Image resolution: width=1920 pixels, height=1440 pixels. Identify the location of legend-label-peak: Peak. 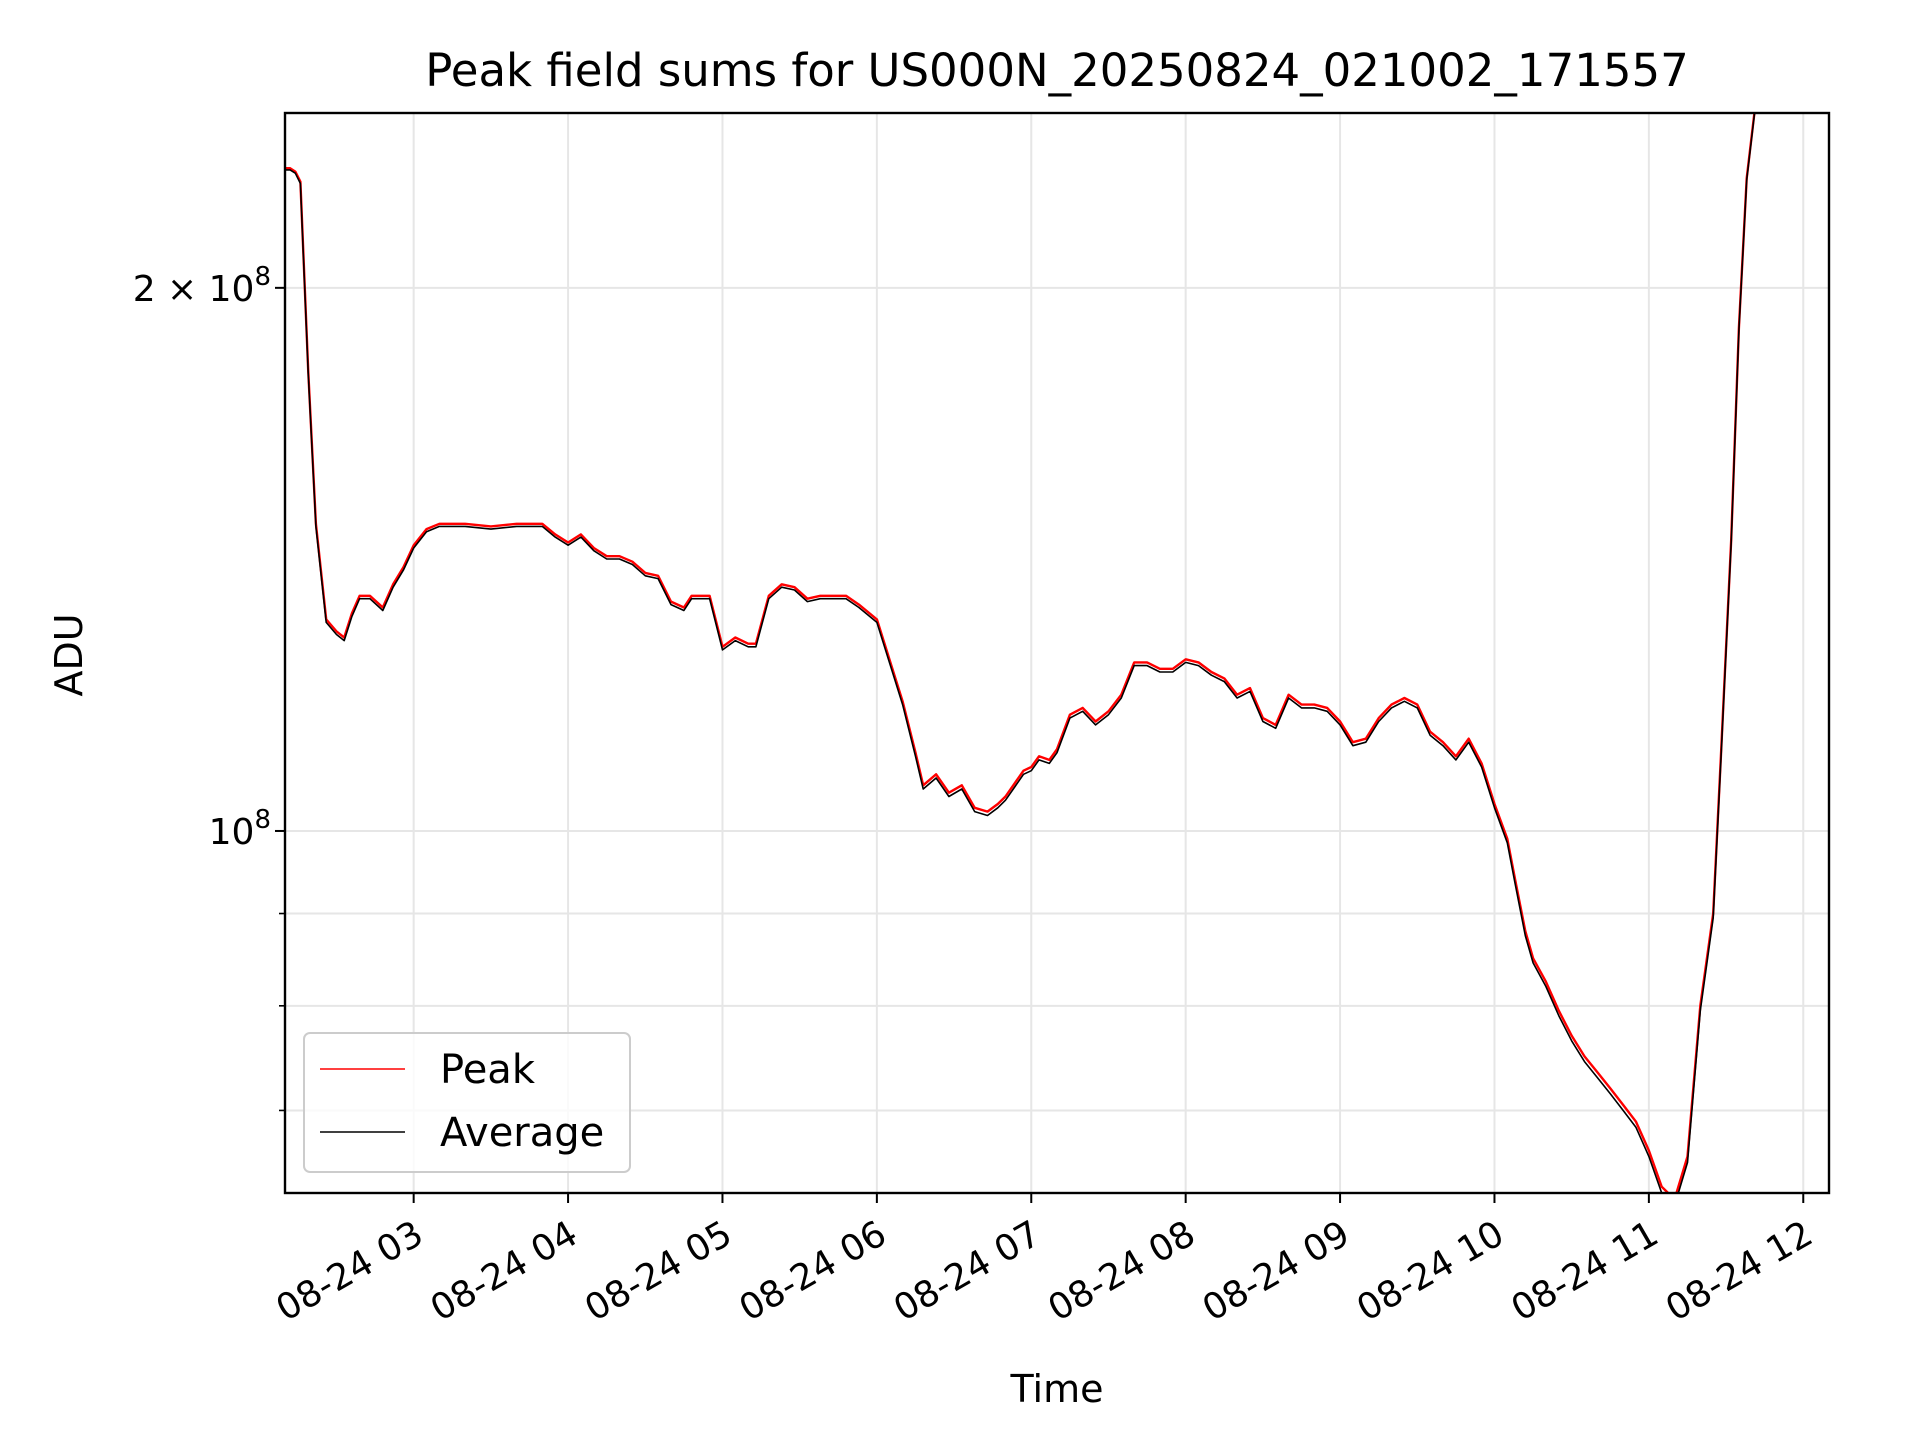
(488, 1070).